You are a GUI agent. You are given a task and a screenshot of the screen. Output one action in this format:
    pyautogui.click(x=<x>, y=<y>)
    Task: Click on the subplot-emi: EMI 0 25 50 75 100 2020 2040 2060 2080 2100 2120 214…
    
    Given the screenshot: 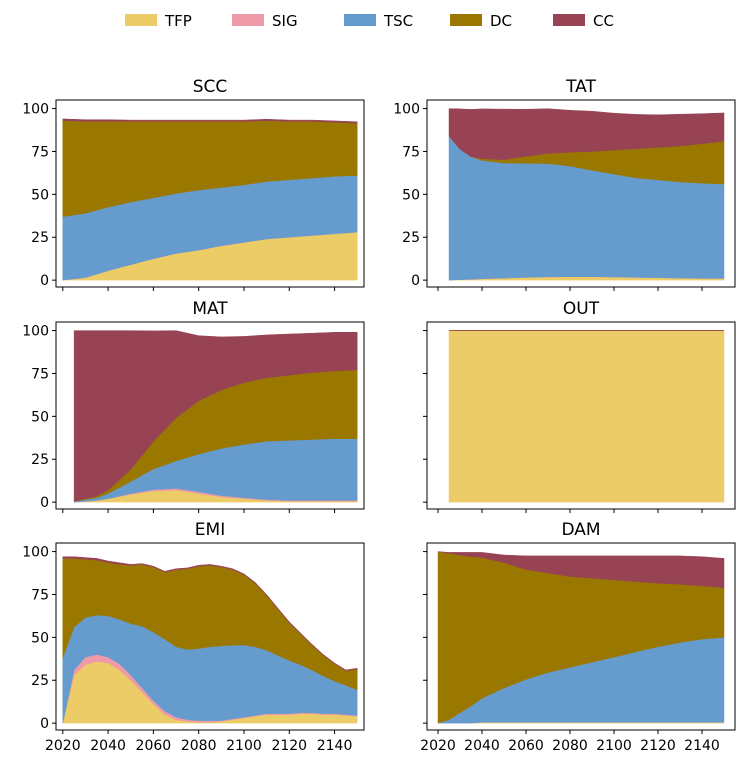 What is the action you would take?
    pyautogui.click(x=193, y=637)
    